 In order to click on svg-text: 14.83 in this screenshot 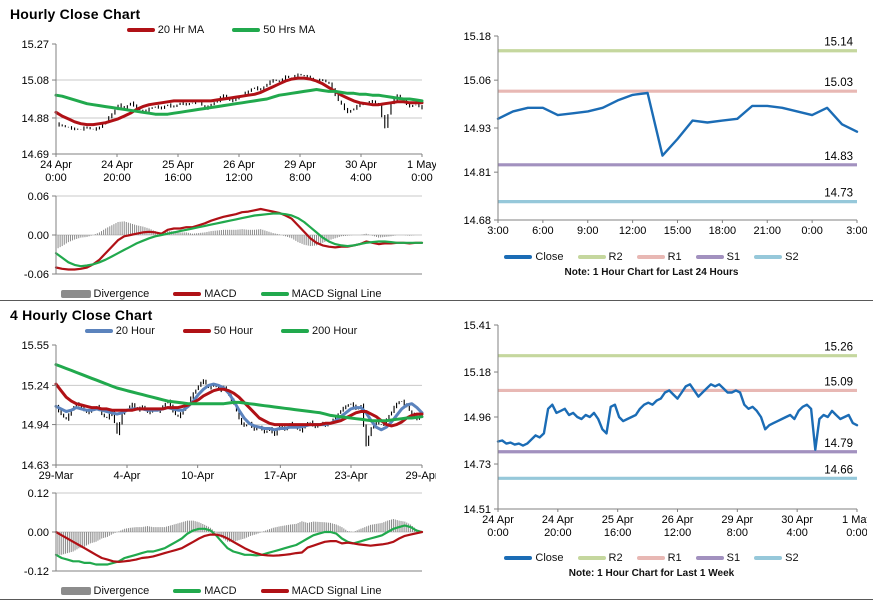, I will do `click(838, 157)`.